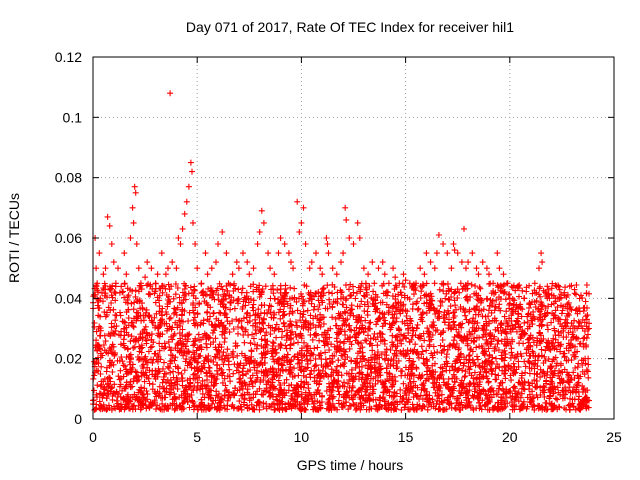  I want to click on x-tick-label: 20, so click(510, 437).